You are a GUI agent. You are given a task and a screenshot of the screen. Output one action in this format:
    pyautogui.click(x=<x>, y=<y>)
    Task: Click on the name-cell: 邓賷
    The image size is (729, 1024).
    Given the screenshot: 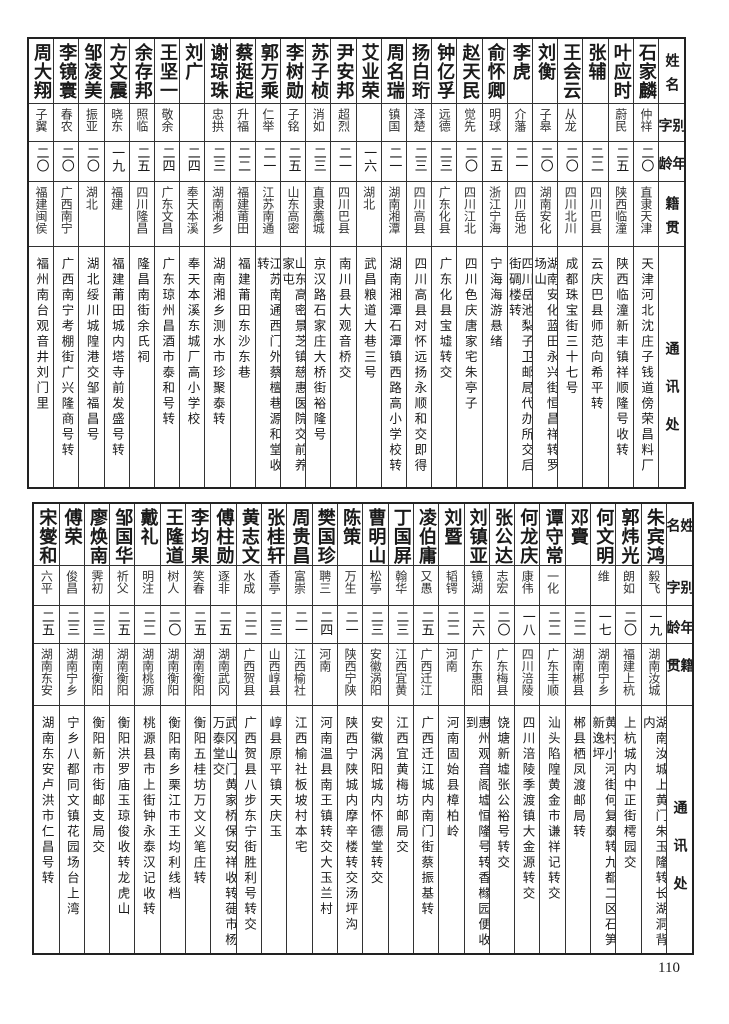 What is the action you would take?
    pyautogui.click(x=578, y=535)
    